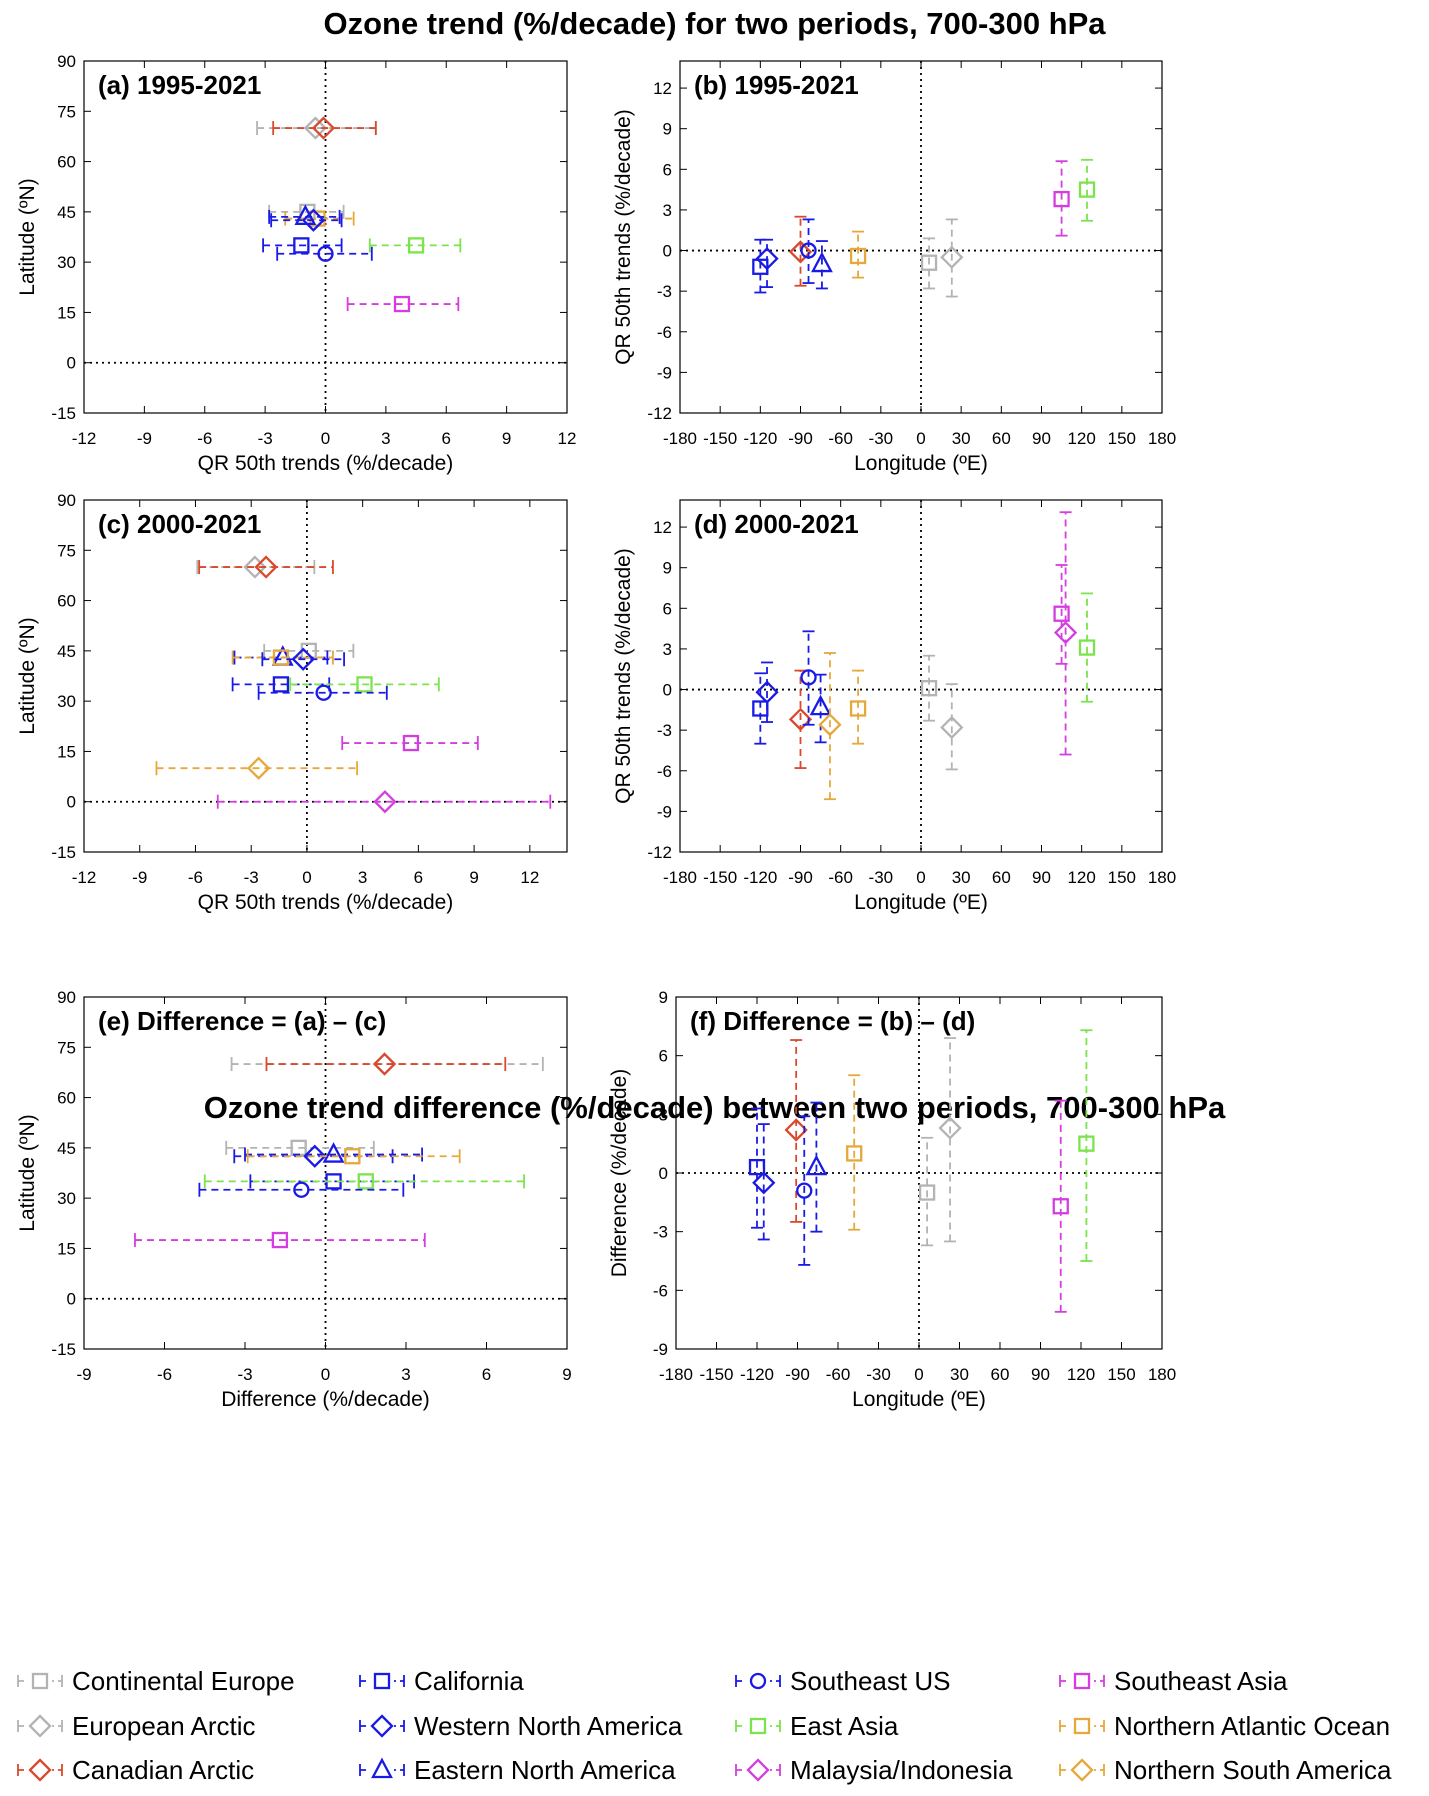 This screenshot has height=1796, width=1429. What do you see at coordinates (663, 1056) in the screenshot?
I see `y-tick-label: 6` at bounding box center [663, 1056].